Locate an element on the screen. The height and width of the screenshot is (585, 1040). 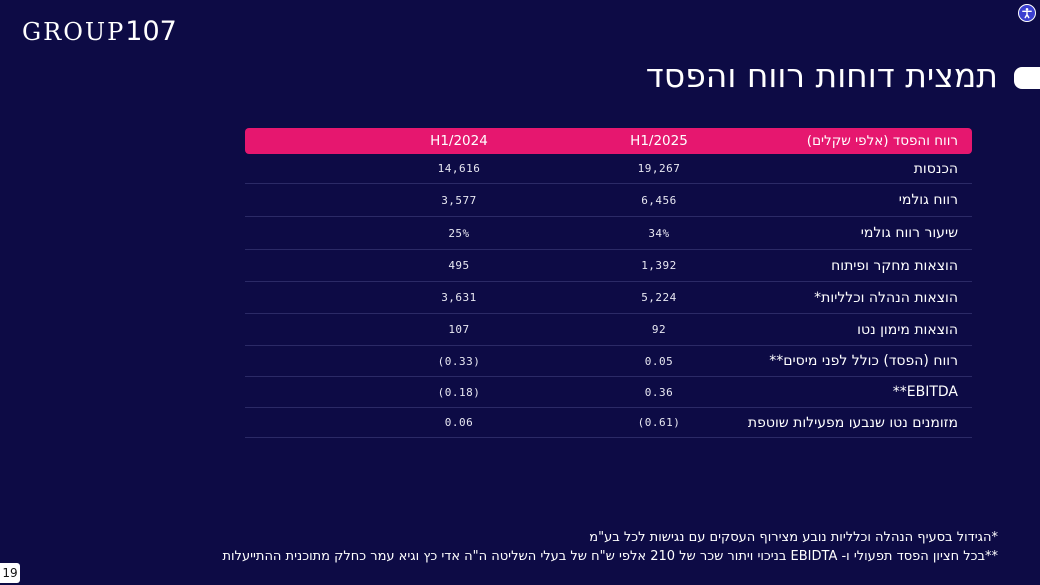
row-value-2025: (0.61) is located at coordinates (659, 422).